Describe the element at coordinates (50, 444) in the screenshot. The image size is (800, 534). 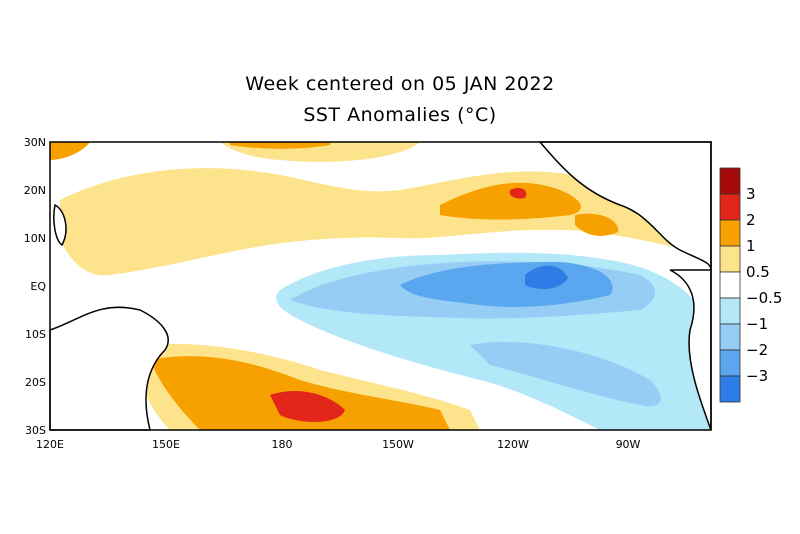
I see `lon-label: 120E` at that location.